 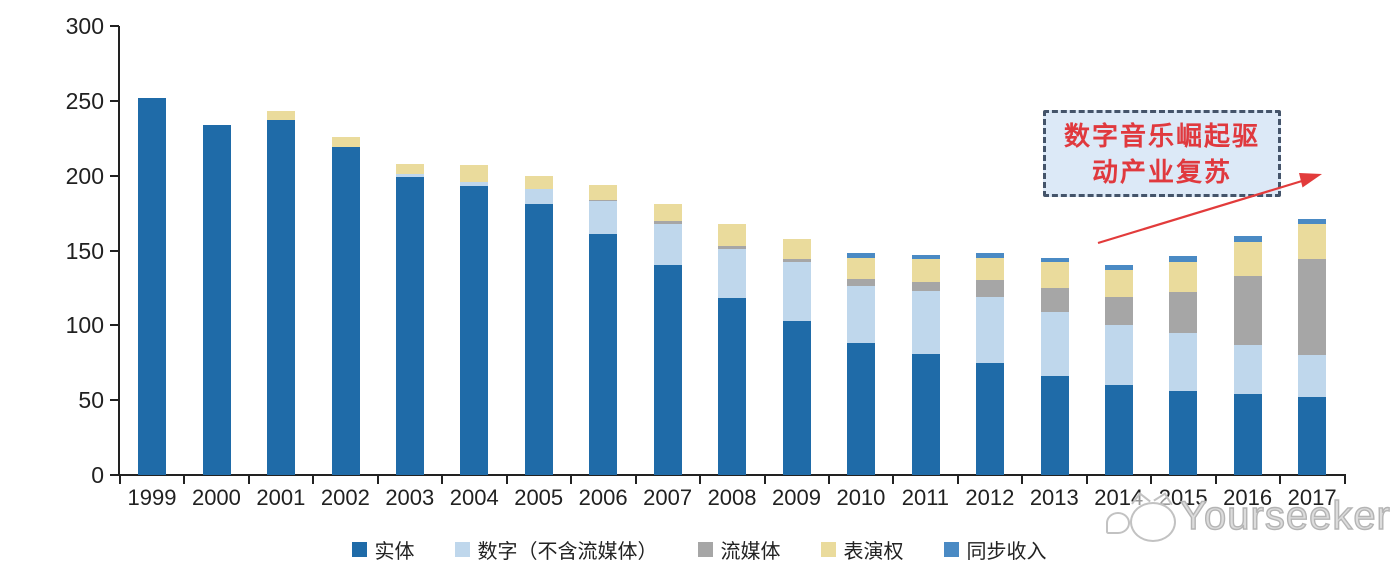 What do you see at coordinates (873, 552) in the screenshot?
I see `legend-label: 表演权` at bounding box center [873, 552].